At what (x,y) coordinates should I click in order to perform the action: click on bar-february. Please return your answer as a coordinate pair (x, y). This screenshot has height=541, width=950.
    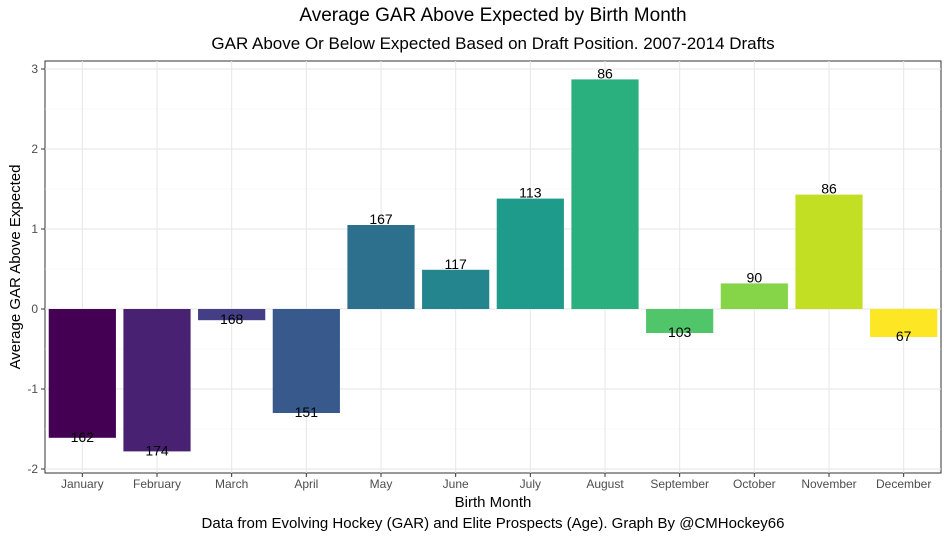
    Looking at the image, I should click on (157, 380).